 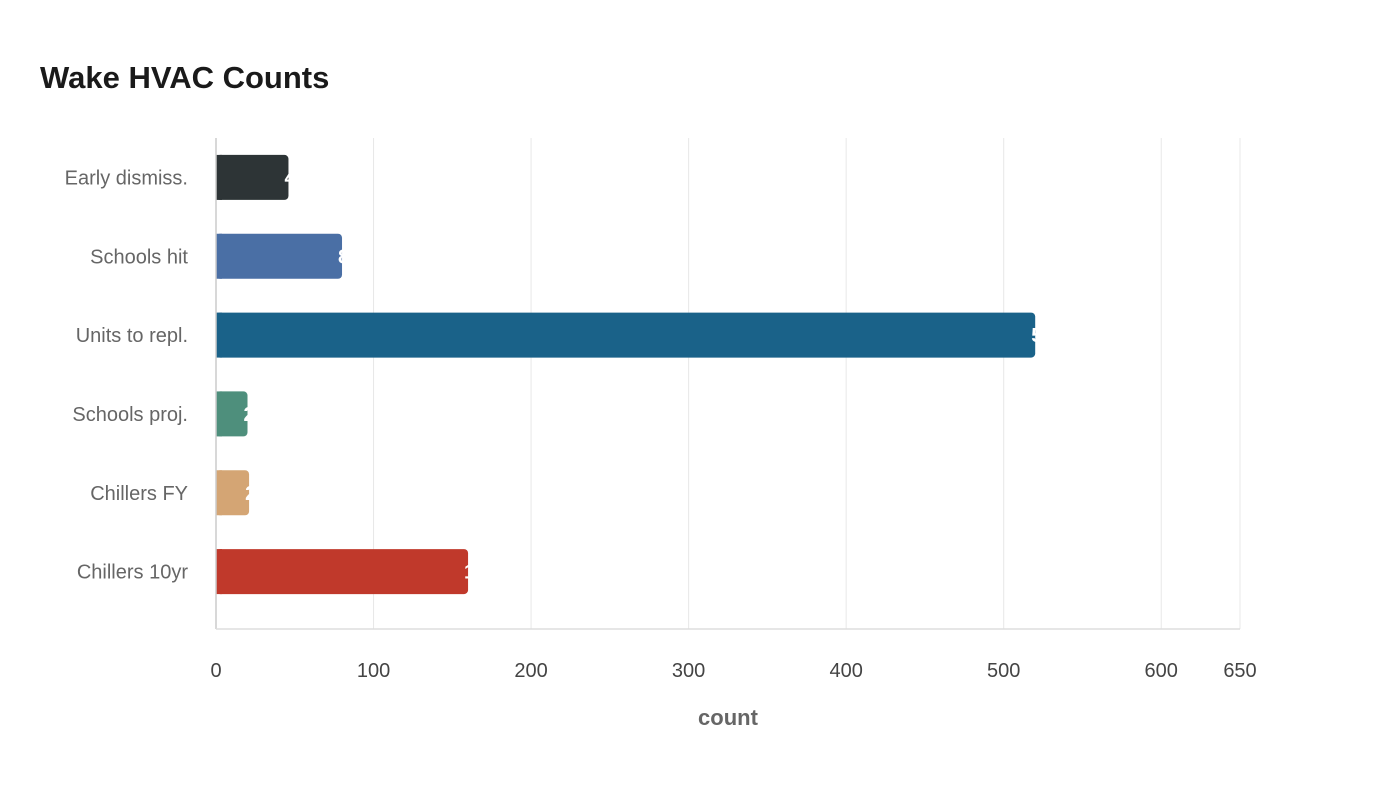 What do you see at coordinates (1036, 336) in the screenshot?
I see `bar-value-label: 5` at bounding box center [1036, 336].